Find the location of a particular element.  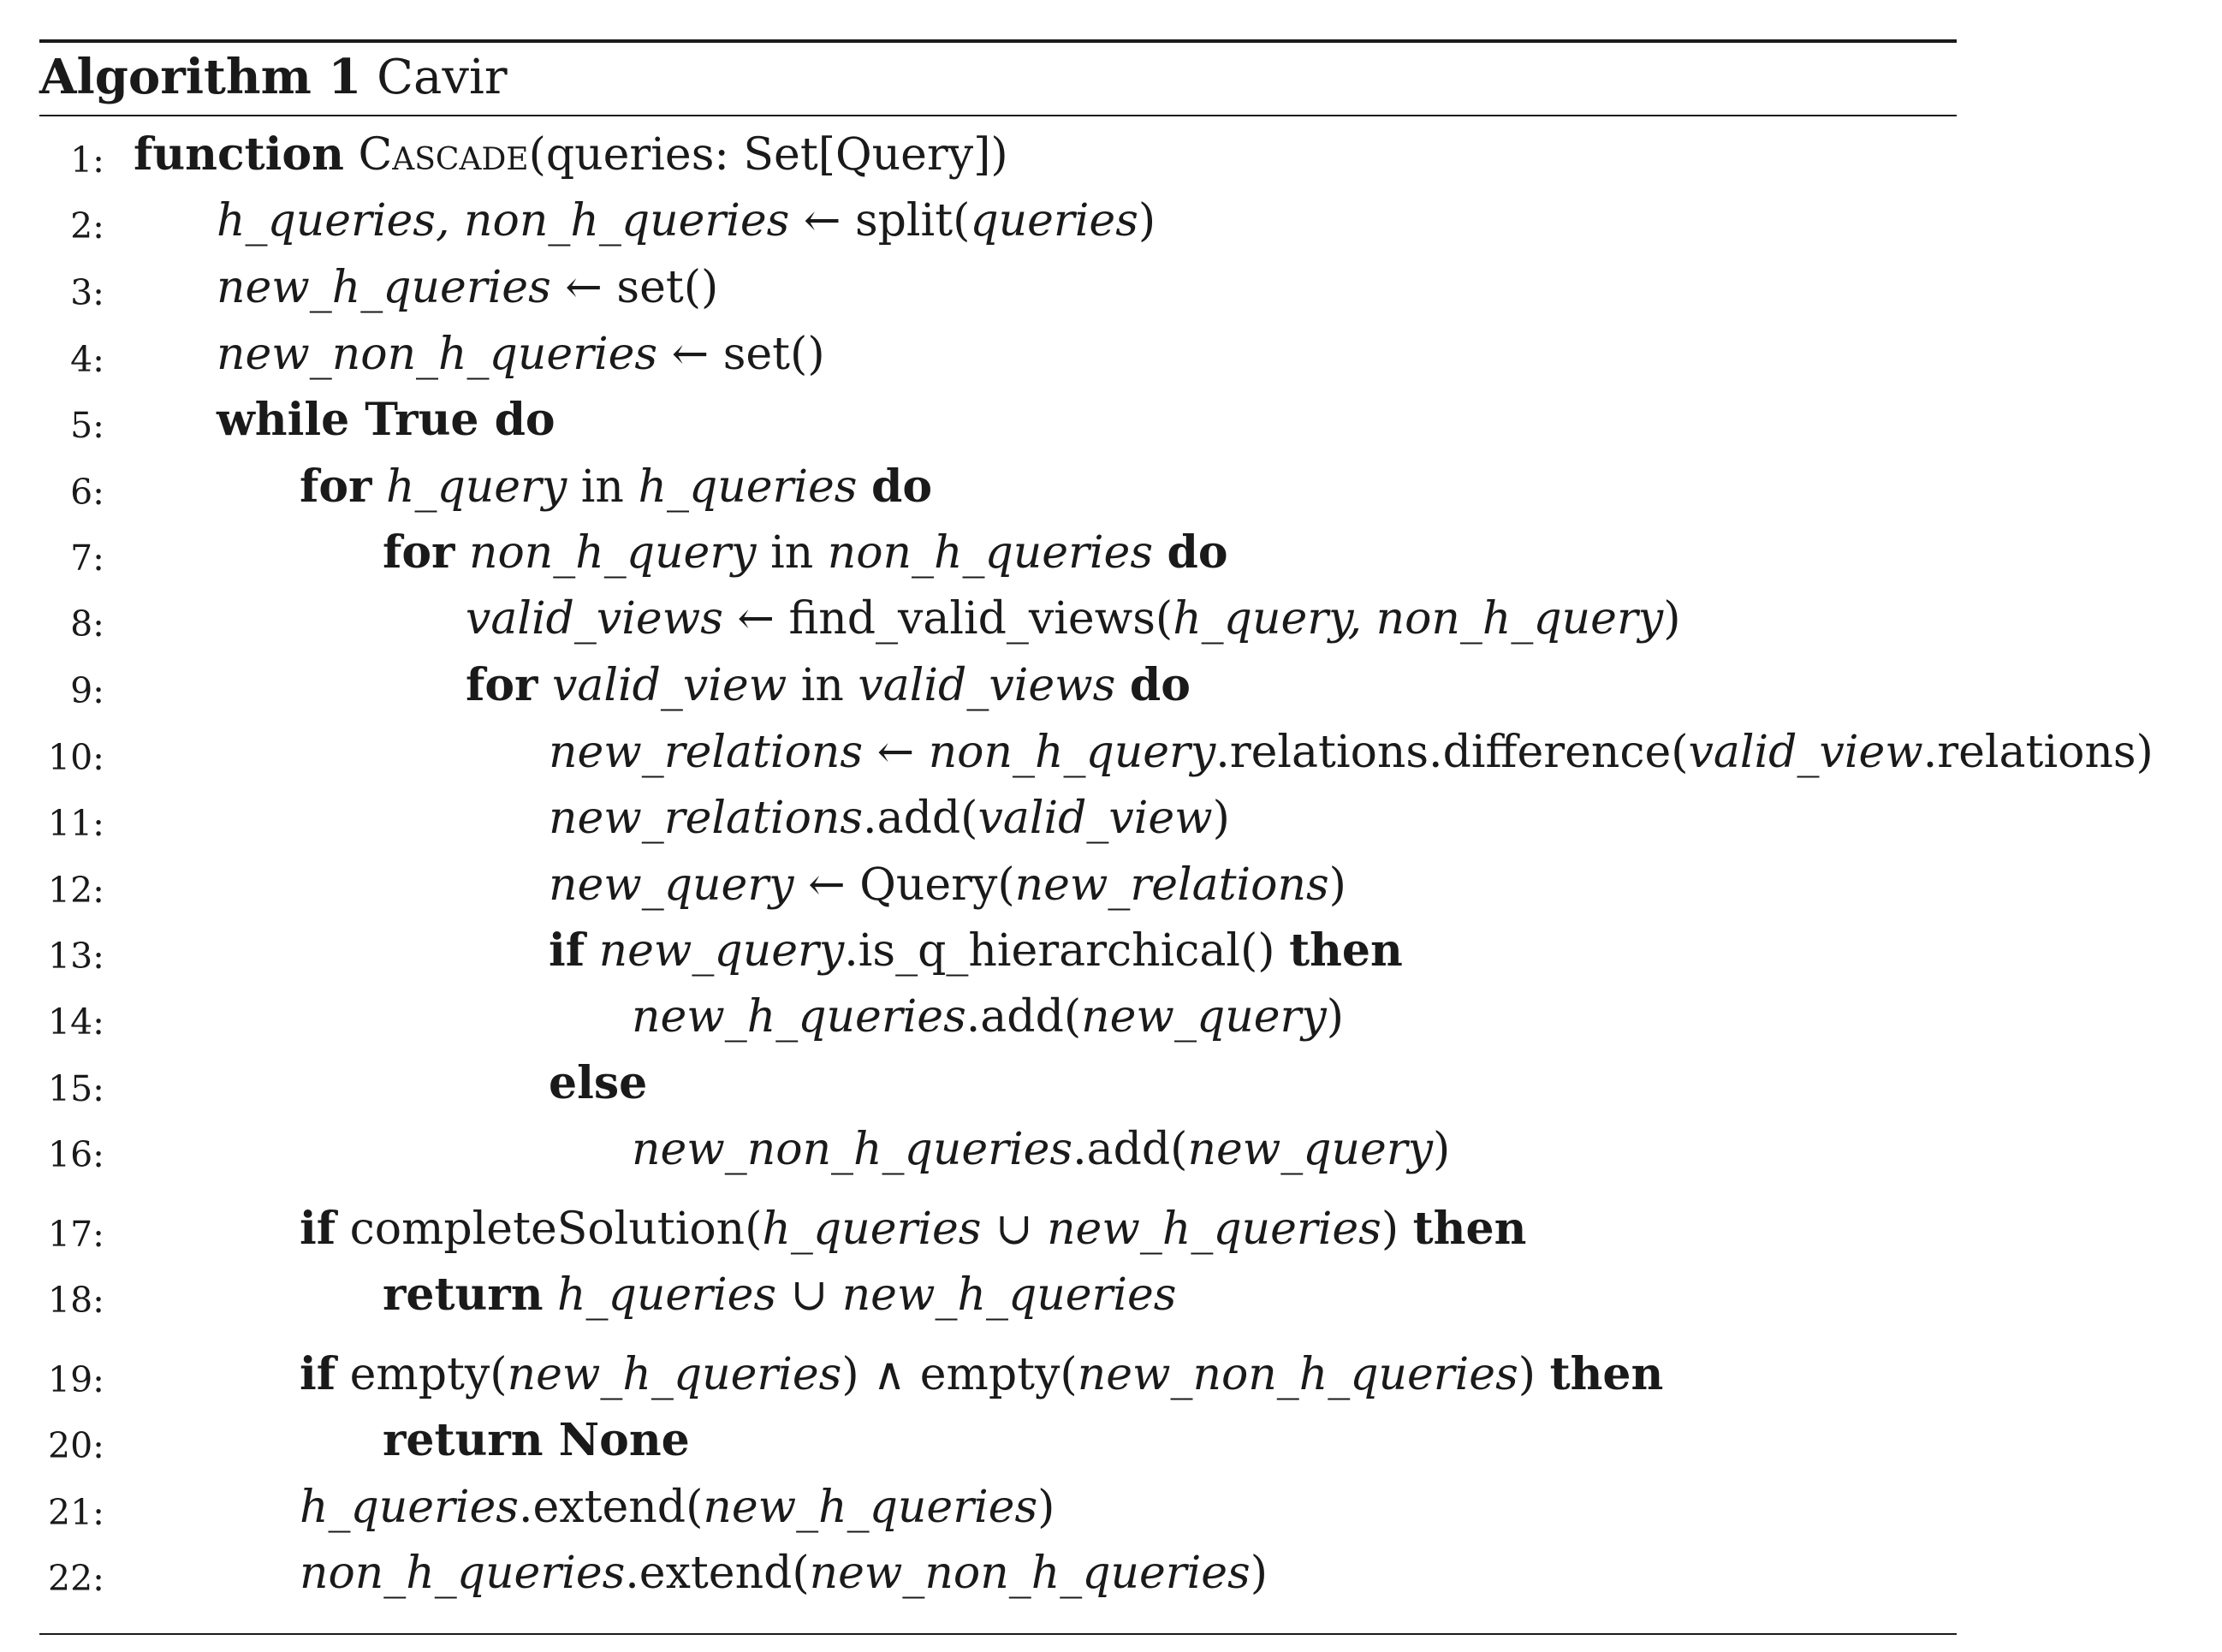

keyword: while True do is located at coordinates (386, 420).